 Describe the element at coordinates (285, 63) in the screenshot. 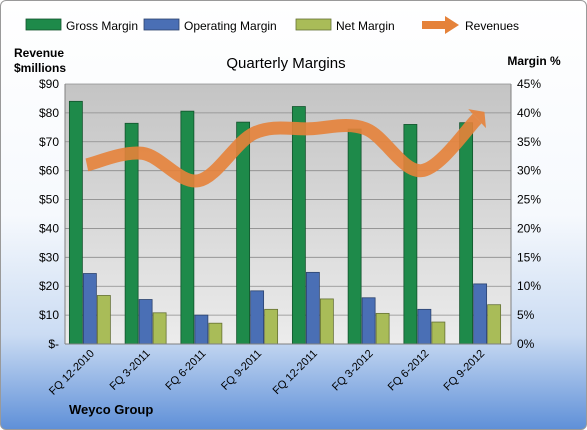

I see `chart-title: Quarterly Margins` at that location.